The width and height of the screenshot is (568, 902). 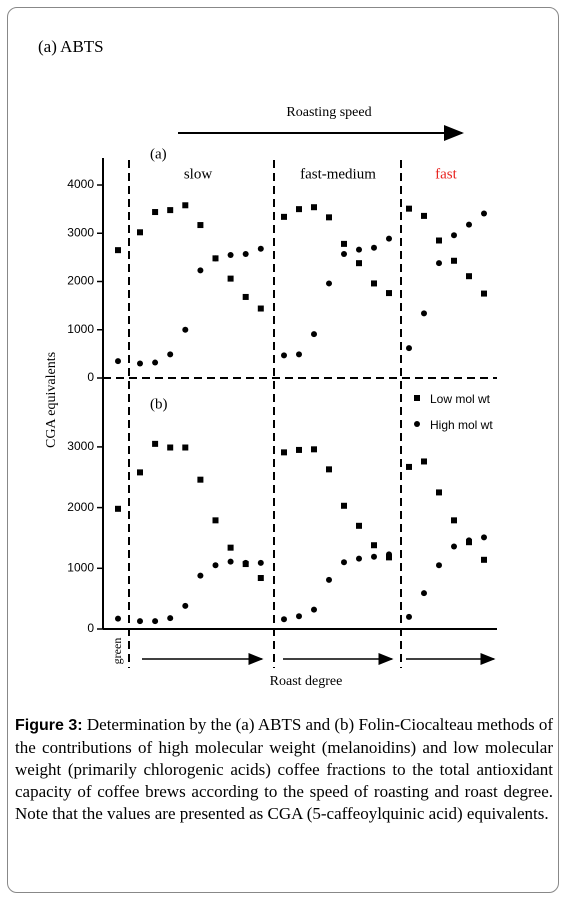 What do you see at coordinates (338, 174) in the screenshot?
I see `group-label: fast-medium` at bounding box center [338, 174].